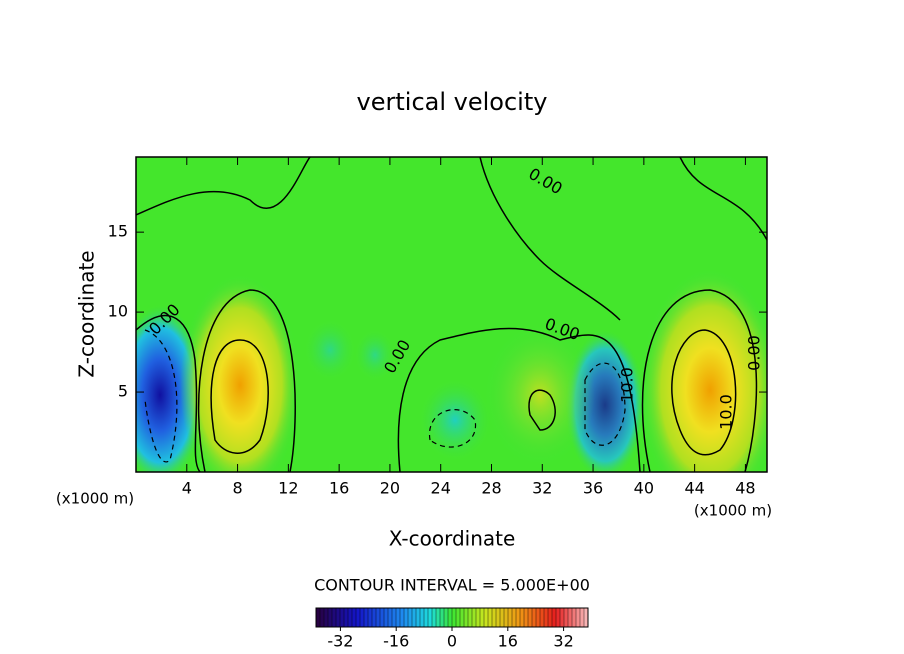 The height and width of the screenshot is (654, 904). Describe the element at coordinates (694, 488) in the screenshot. I see `x-tick-label: 44` at that location.